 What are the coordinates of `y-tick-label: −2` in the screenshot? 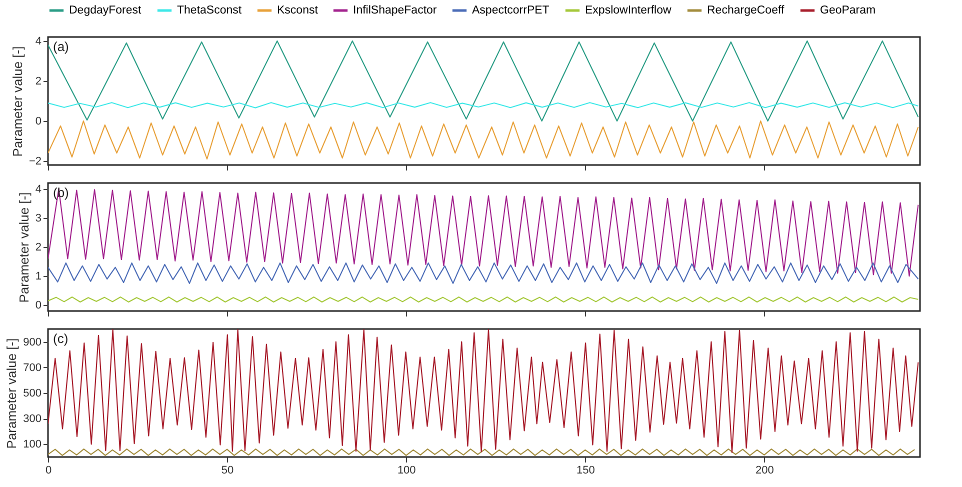 It's located at (35, 162).